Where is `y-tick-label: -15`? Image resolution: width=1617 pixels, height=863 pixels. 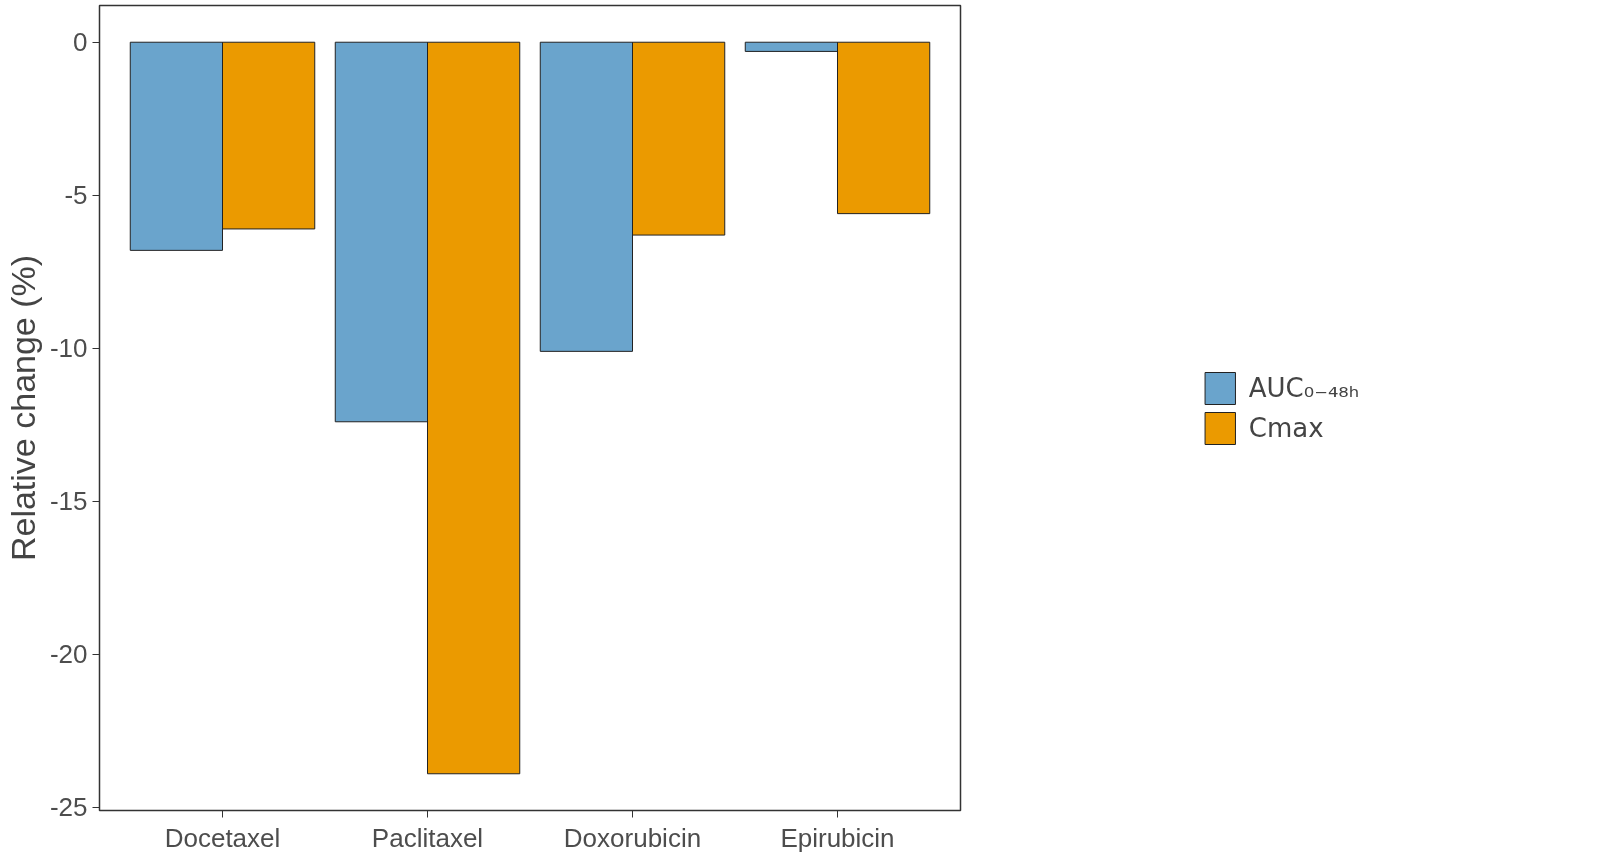
y-tick-label: -15 is located at coordinates (68, 501).